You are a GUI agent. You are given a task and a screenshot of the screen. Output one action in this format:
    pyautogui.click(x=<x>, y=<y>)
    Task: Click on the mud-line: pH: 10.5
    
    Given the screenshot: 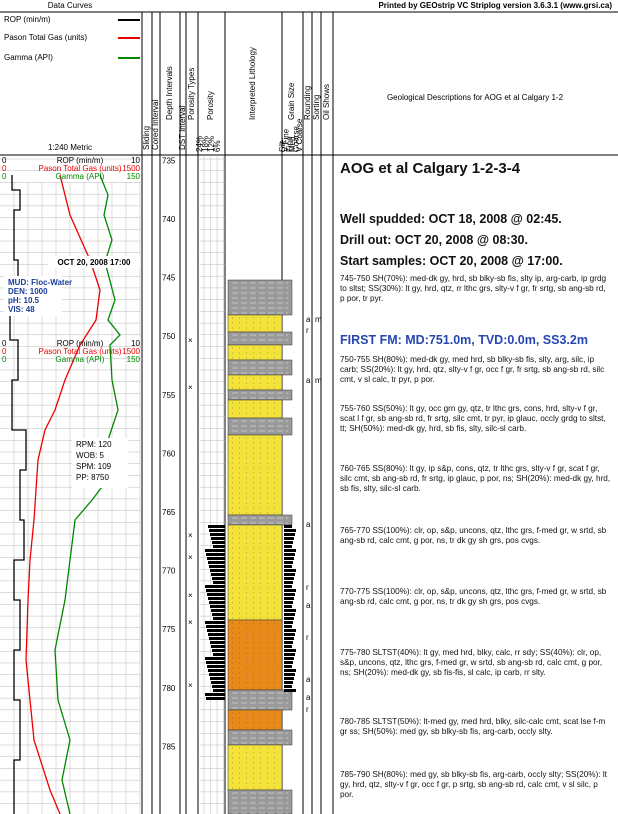 What is the action you would take?
    pyautogui.click(x=24, y=300)
    